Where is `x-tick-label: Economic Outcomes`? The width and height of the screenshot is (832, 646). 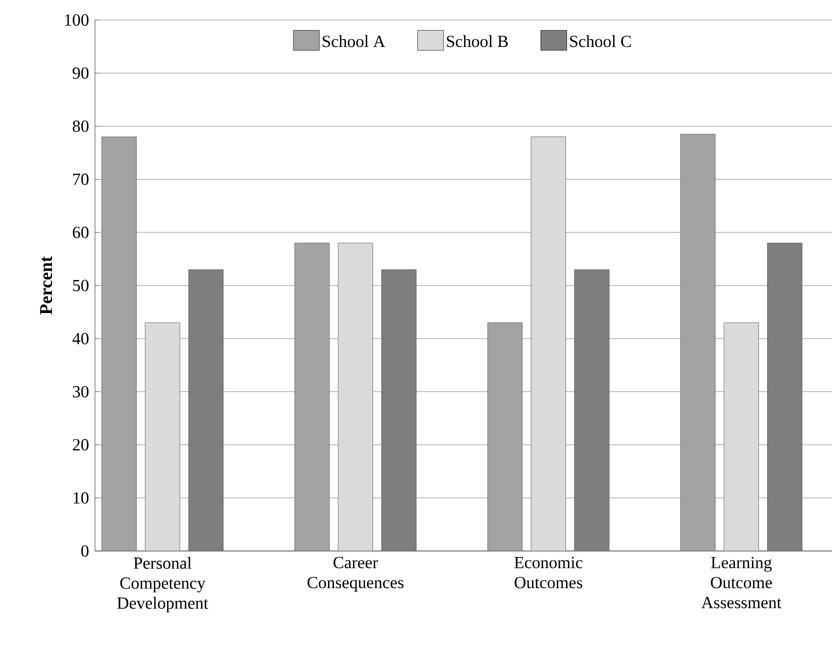 x-tick-label: Economic Outcomes is located at coordinates (548, 572).